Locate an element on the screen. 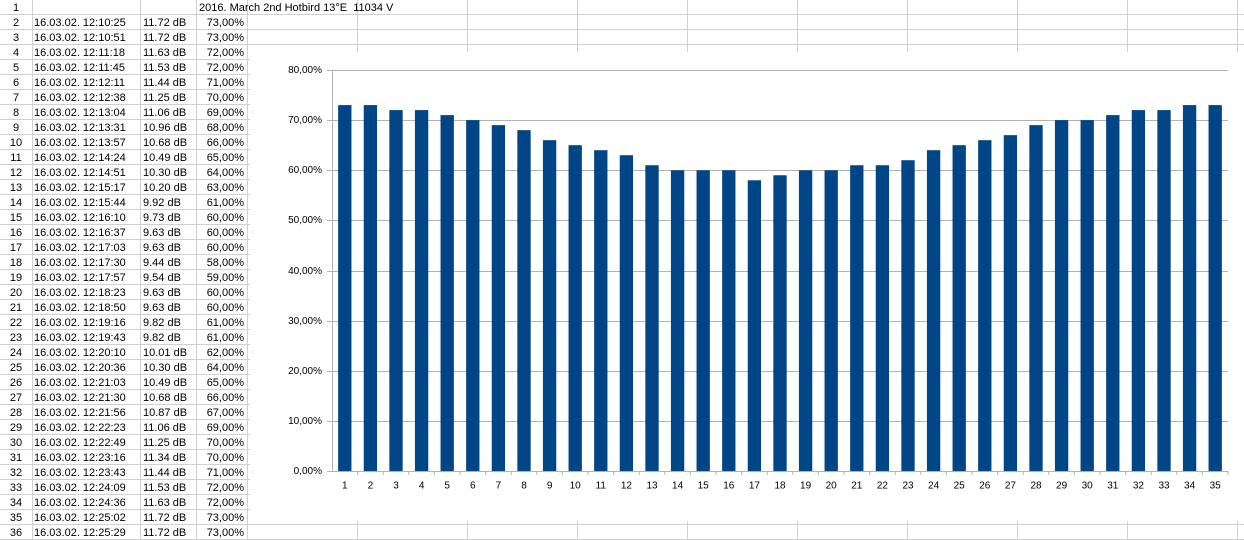 The height and width of the screenshot is (540, 1244). row-header: 23 is located at coordinates (16, 338).